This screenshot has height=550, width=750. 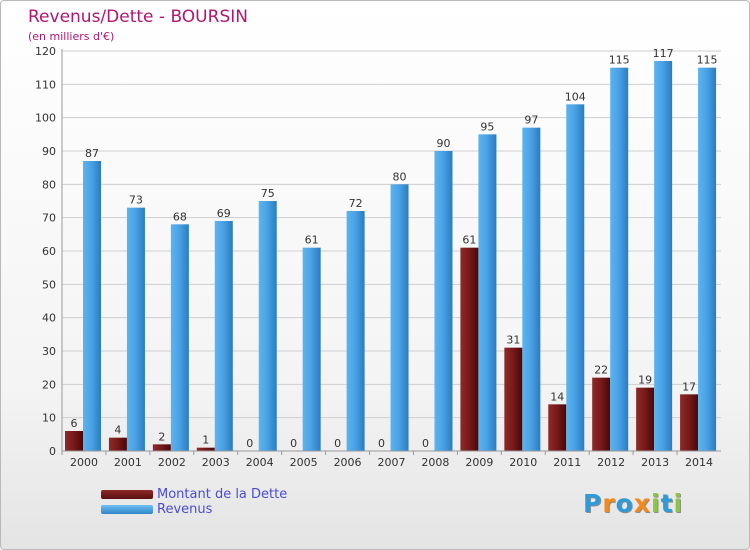 I want to click on y-tick-label: 50, so click(x=49, y=284).